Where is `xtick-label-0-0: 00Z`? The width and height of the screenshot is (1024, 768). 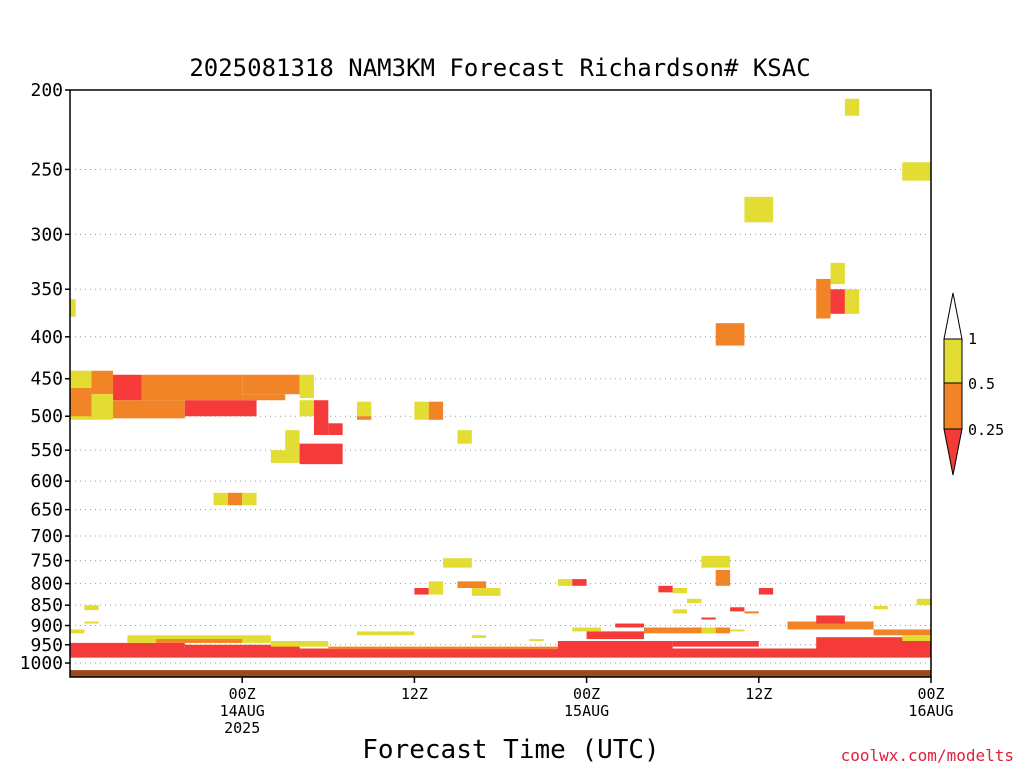 xtick-label-0-0: 00Z is located at coordinates (242, 694).